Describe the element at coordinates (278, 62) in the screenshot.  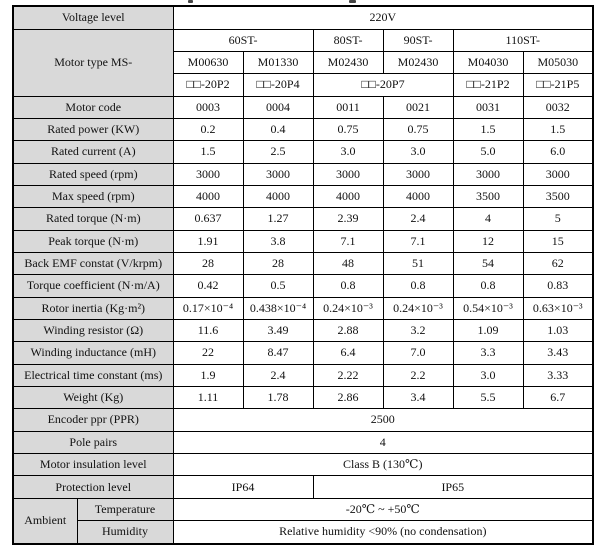
I see `model-cell: M01330` at that location.